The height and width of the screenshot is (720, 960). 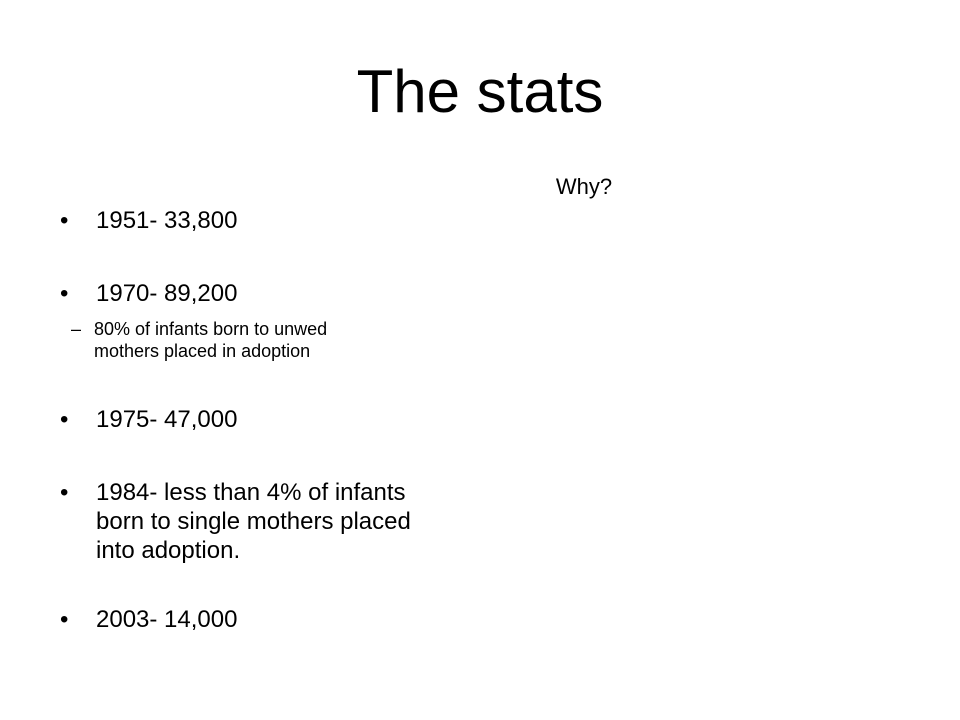 I want to click on list-item-text: 1975- 47,000, so click(x=167, y=419).